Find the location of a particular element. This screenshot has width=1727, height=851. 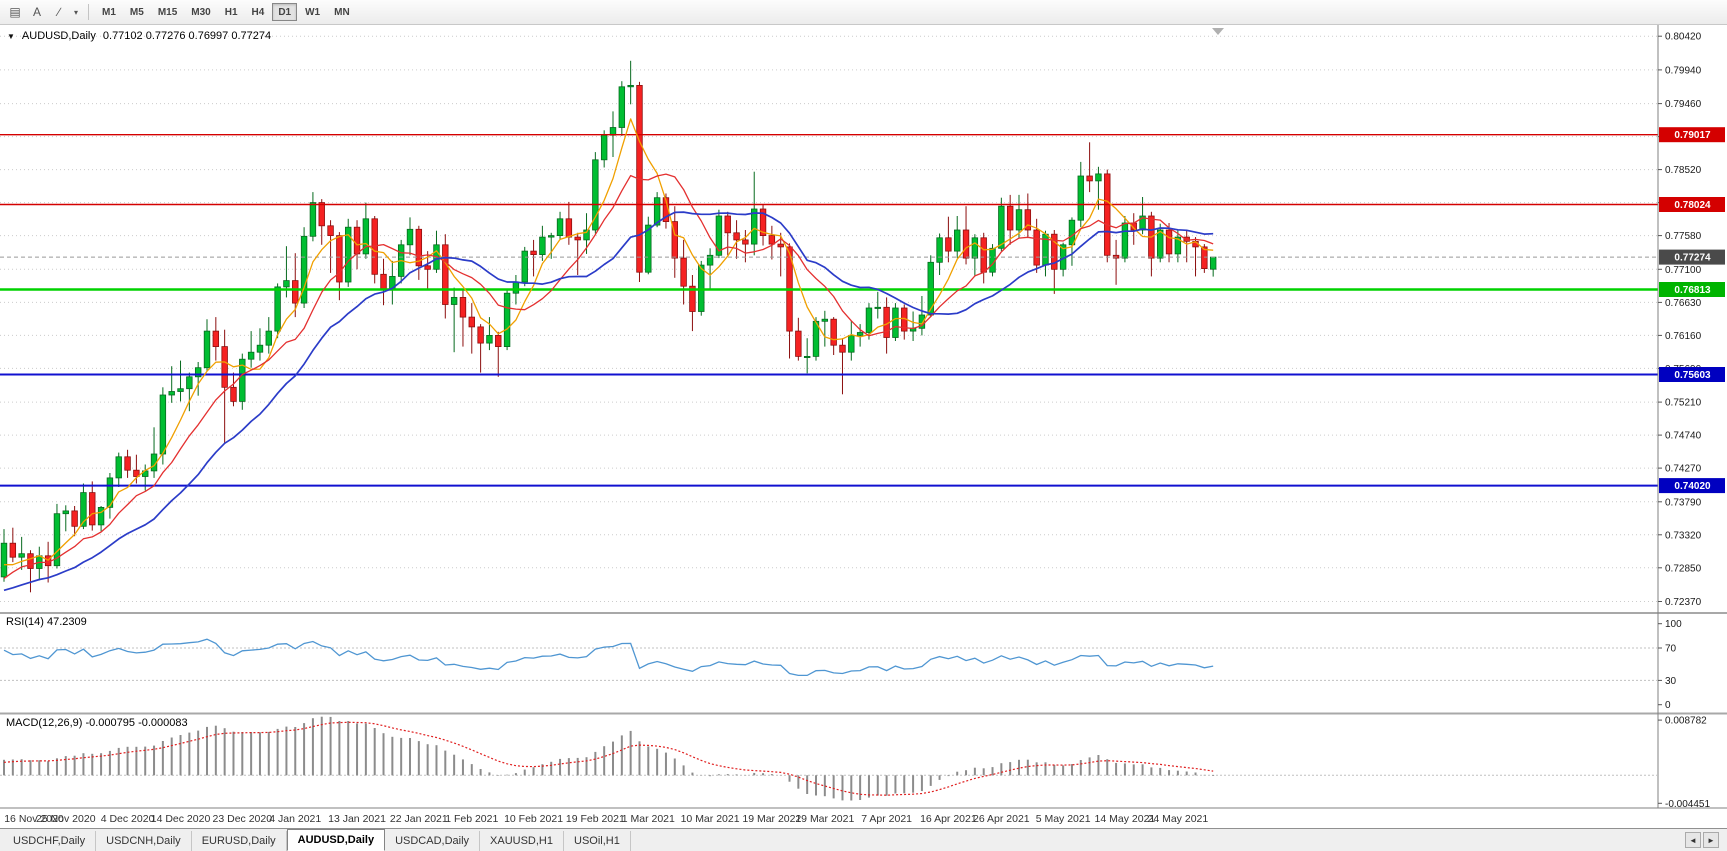

svg-text: 0.73320 is located at coordinates (1683, 535).